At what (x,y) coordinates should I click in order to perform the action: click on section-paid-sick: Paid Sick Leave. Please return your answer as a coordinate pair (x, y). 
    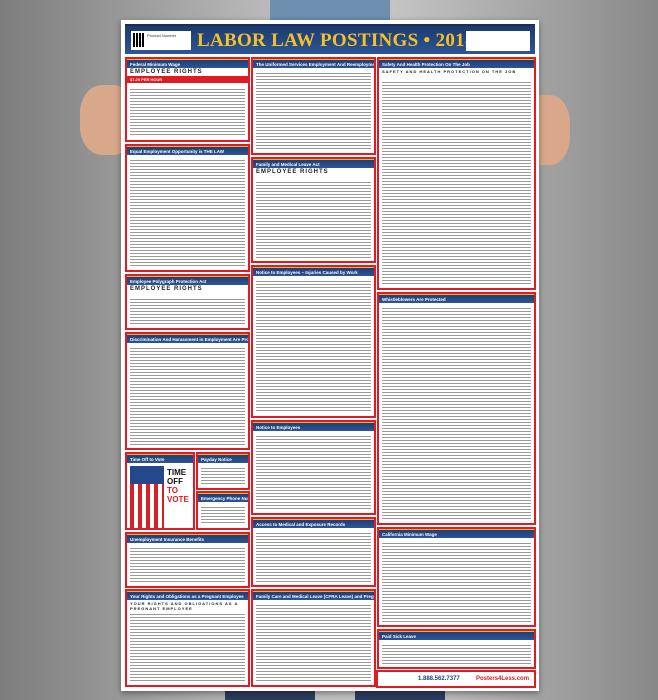
    Looking at the image, I should click on (456, 649).